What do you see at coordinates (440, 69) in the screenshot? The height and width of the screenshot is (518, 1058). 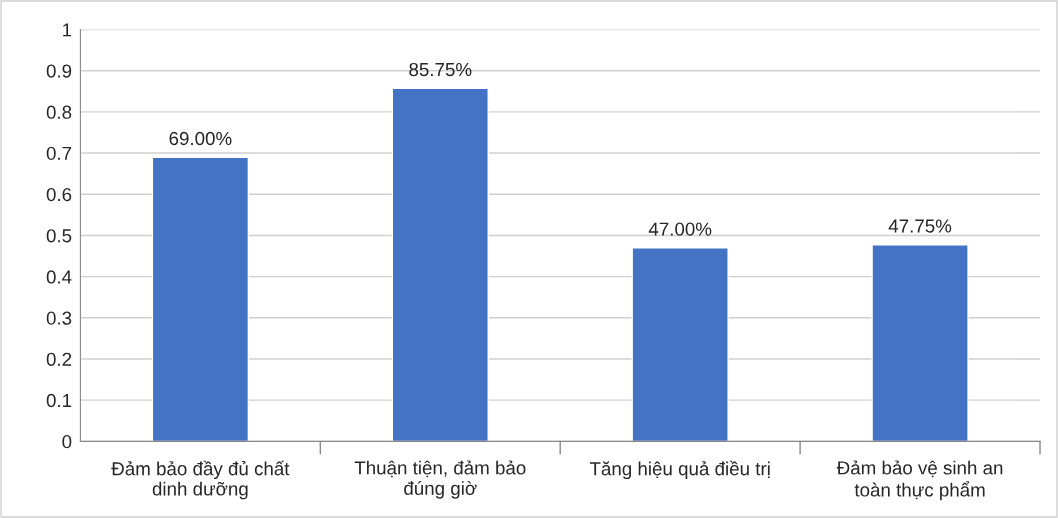 I see `data-label: 85.75%` at bounding box center [440, 69].